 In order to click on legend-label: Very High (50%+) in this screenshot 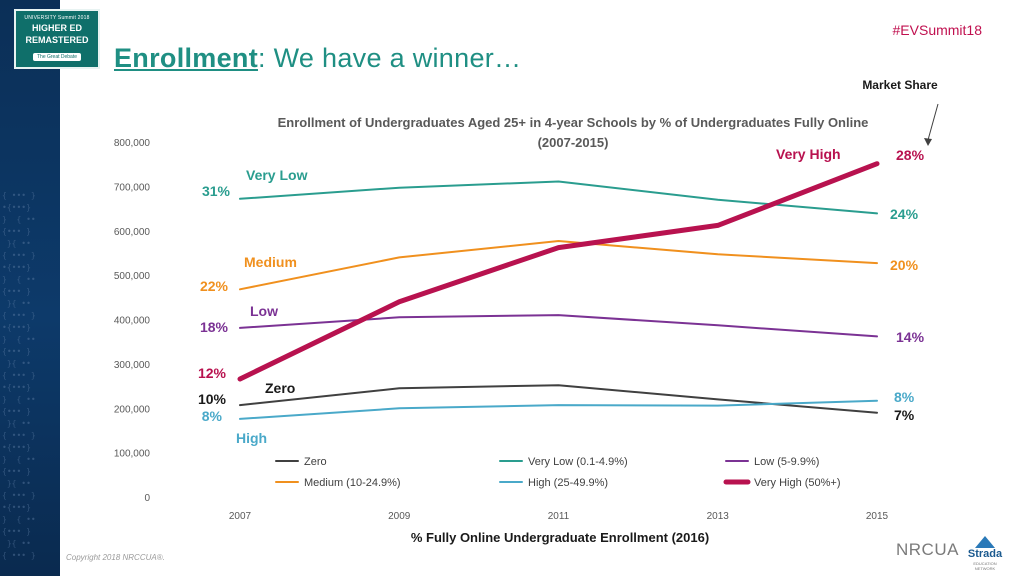, I will do `click(797, 483)`.